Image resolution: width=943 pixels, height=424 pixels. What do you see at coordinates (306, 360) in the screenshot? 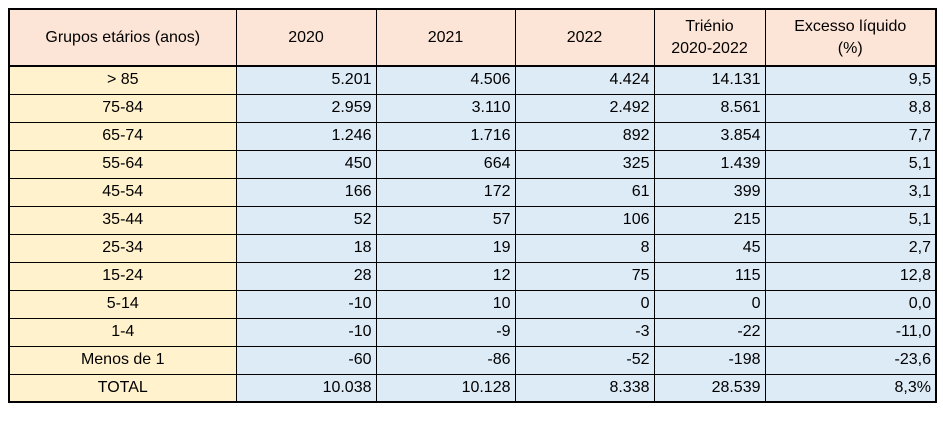
I see `data-cell: -60` at bounding box center [306, 360].